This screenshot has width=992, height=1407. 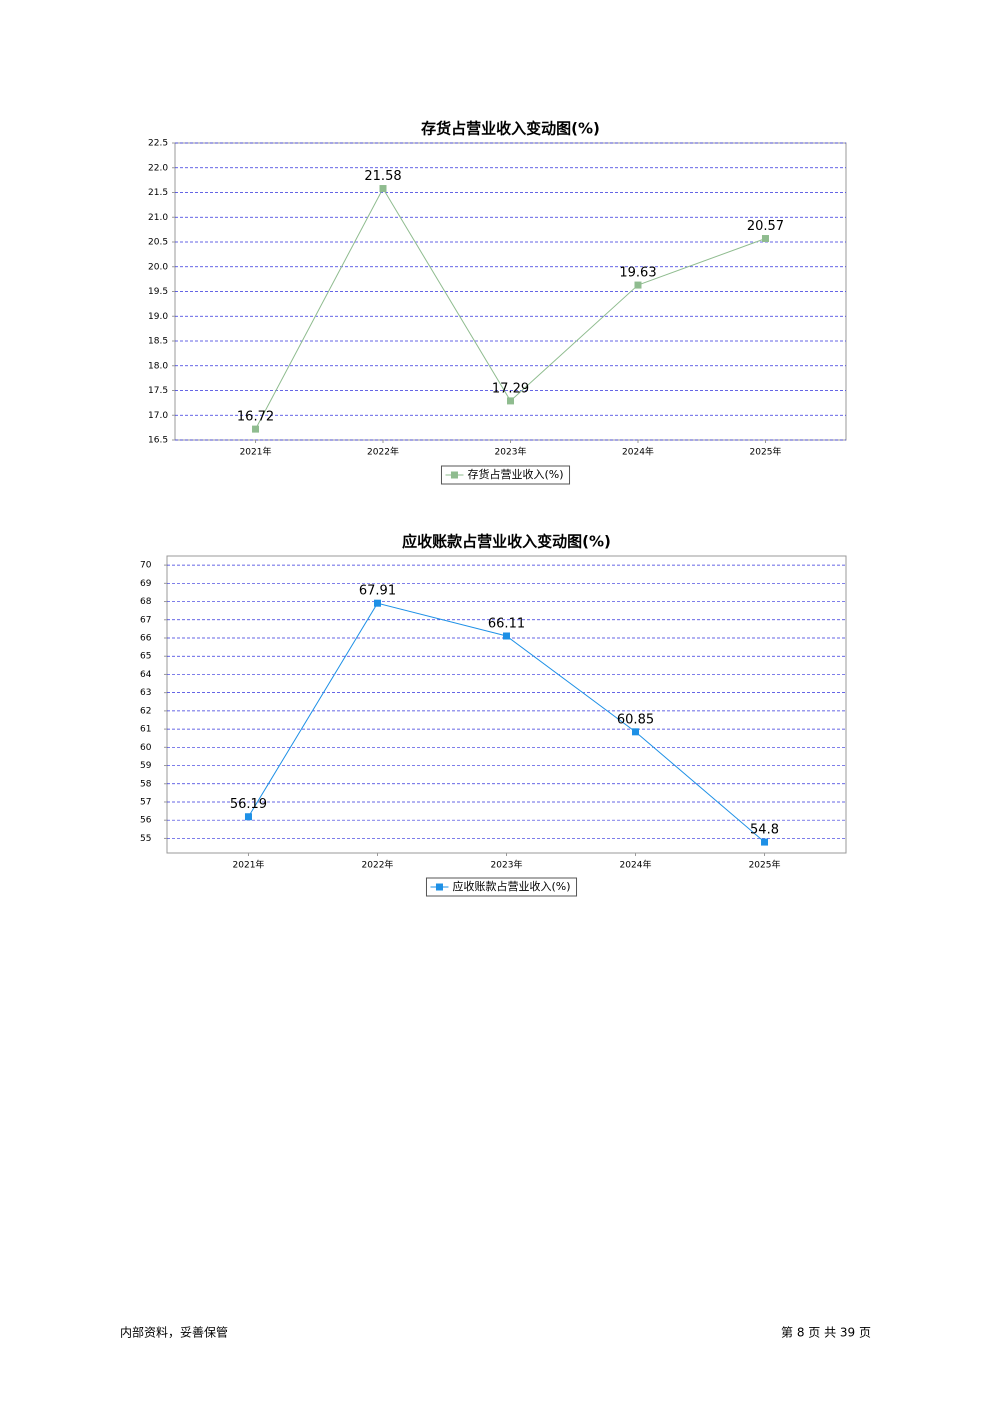 I want to click on y-tick-label: 17.5, so click(x=158, y=391).